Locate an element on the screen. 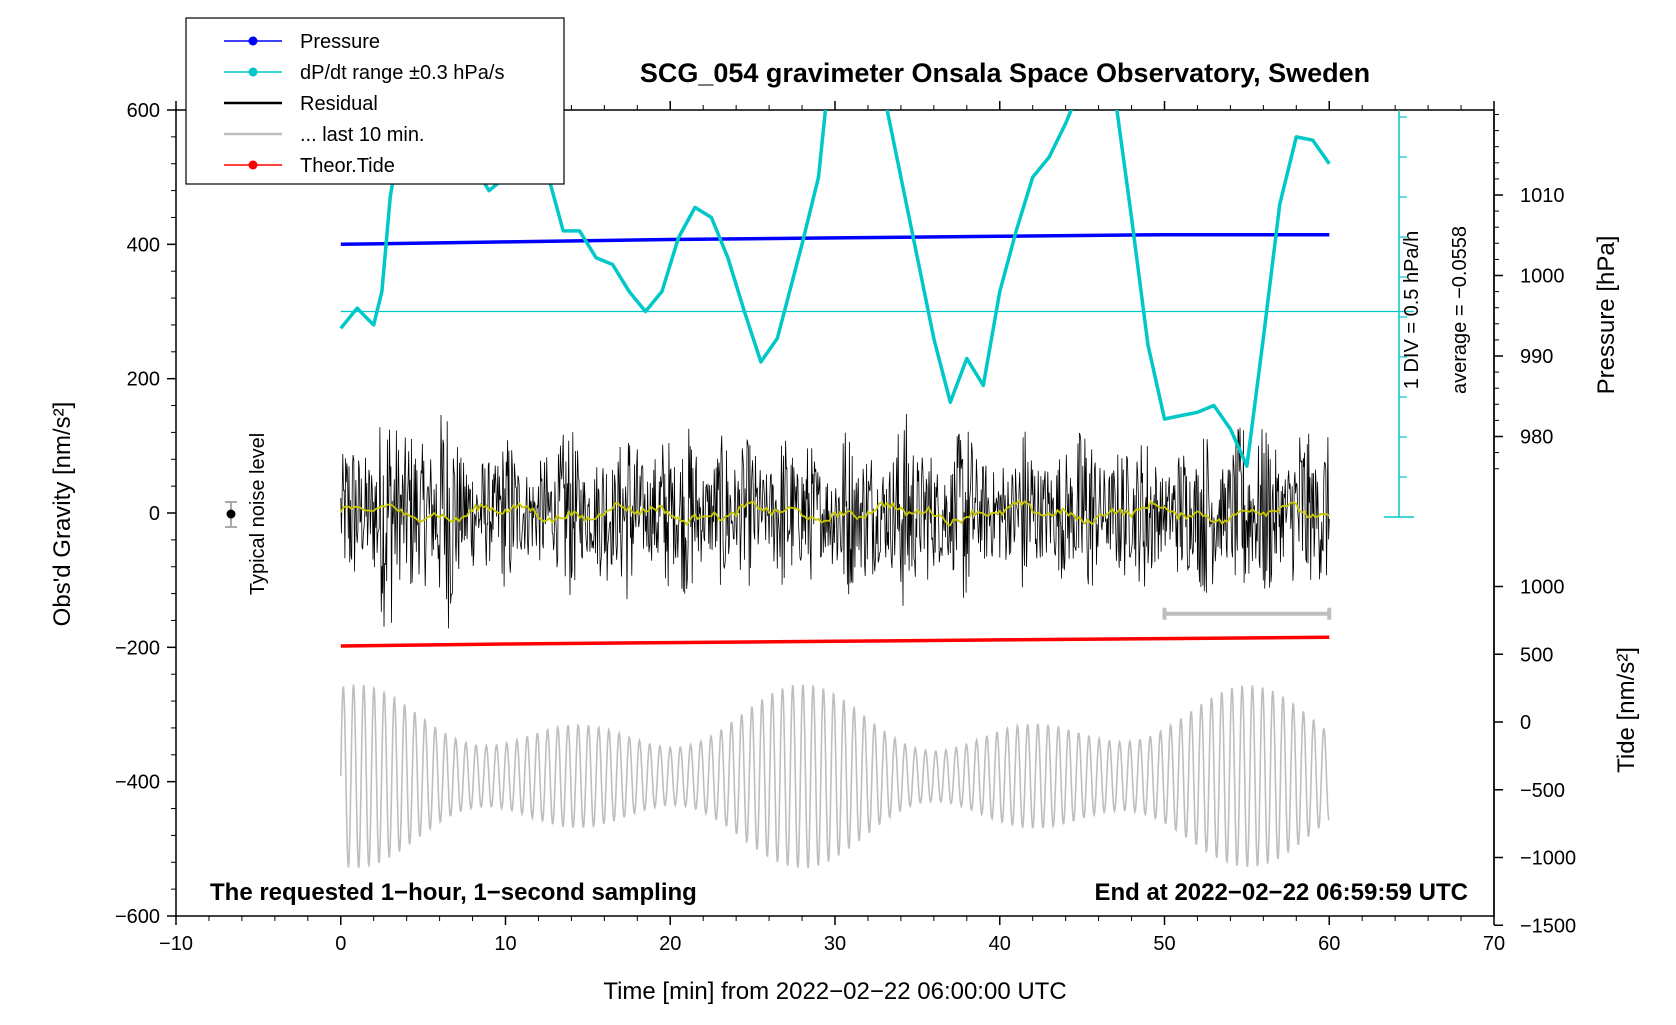  y-axis-title-pressure: Pressure [hPa] is located at coordinates (1606, 315).